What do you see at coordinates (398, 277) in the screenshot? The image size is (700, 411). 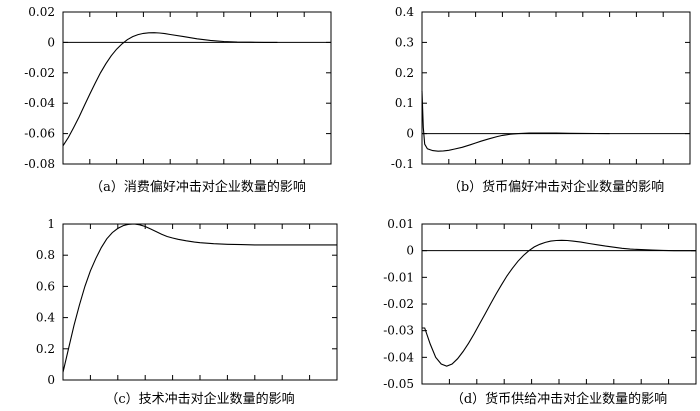 I see `y-tick-label: -0.01` at bounding box center [398, 277].